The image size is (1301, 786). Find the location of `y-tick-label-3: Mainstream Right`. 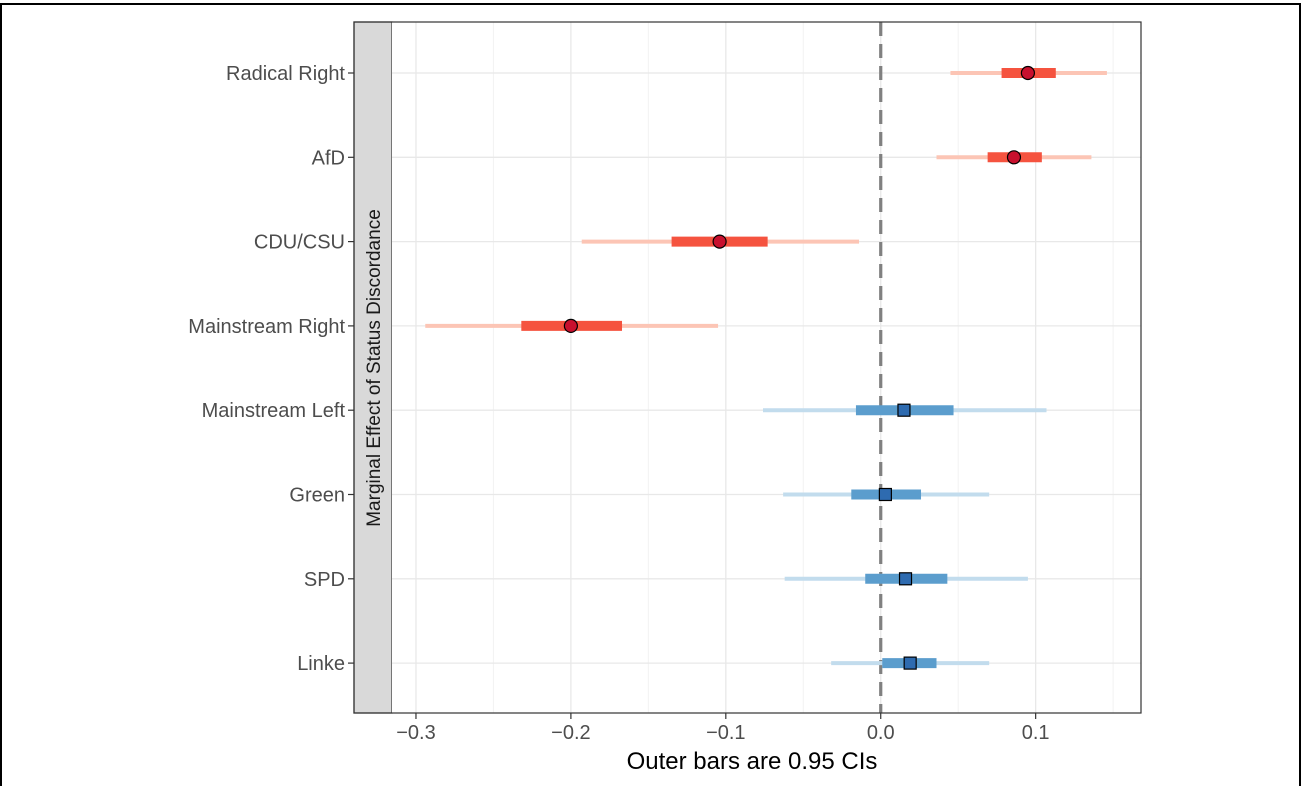

y-tick-label-3: Mainstream Right is located at coordinates (266, 327).